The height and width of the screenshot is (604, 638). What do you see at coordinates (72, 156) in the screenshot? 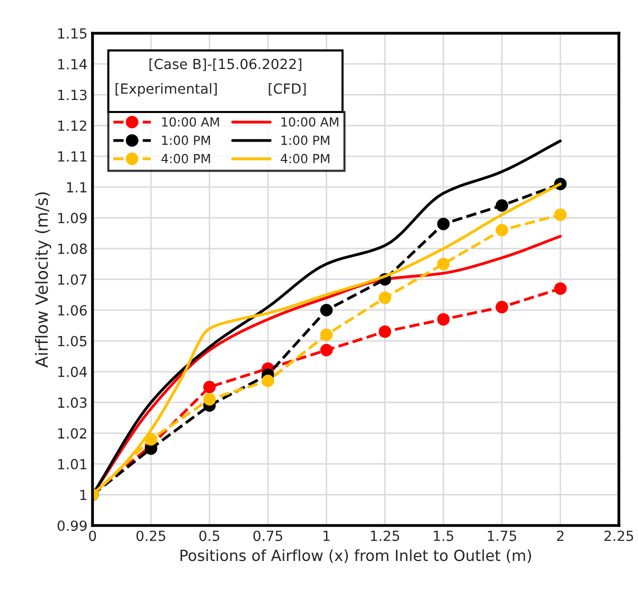
I see `y-tick-label: 1.11` at bounding box center [72, 156].